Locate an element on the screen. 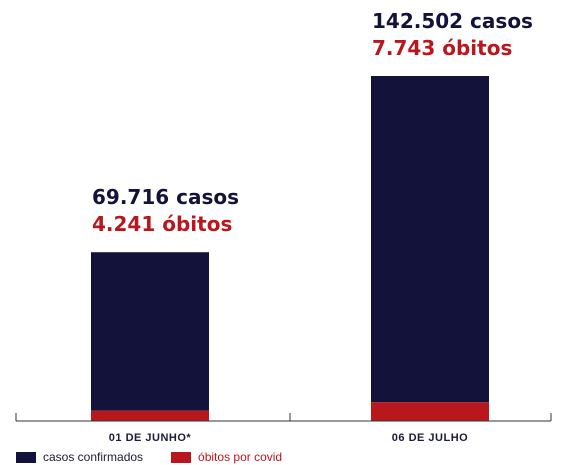 The image size is (567, 465). legend-item-deaths: óbitos por covid is located at coordinates (226, 457).